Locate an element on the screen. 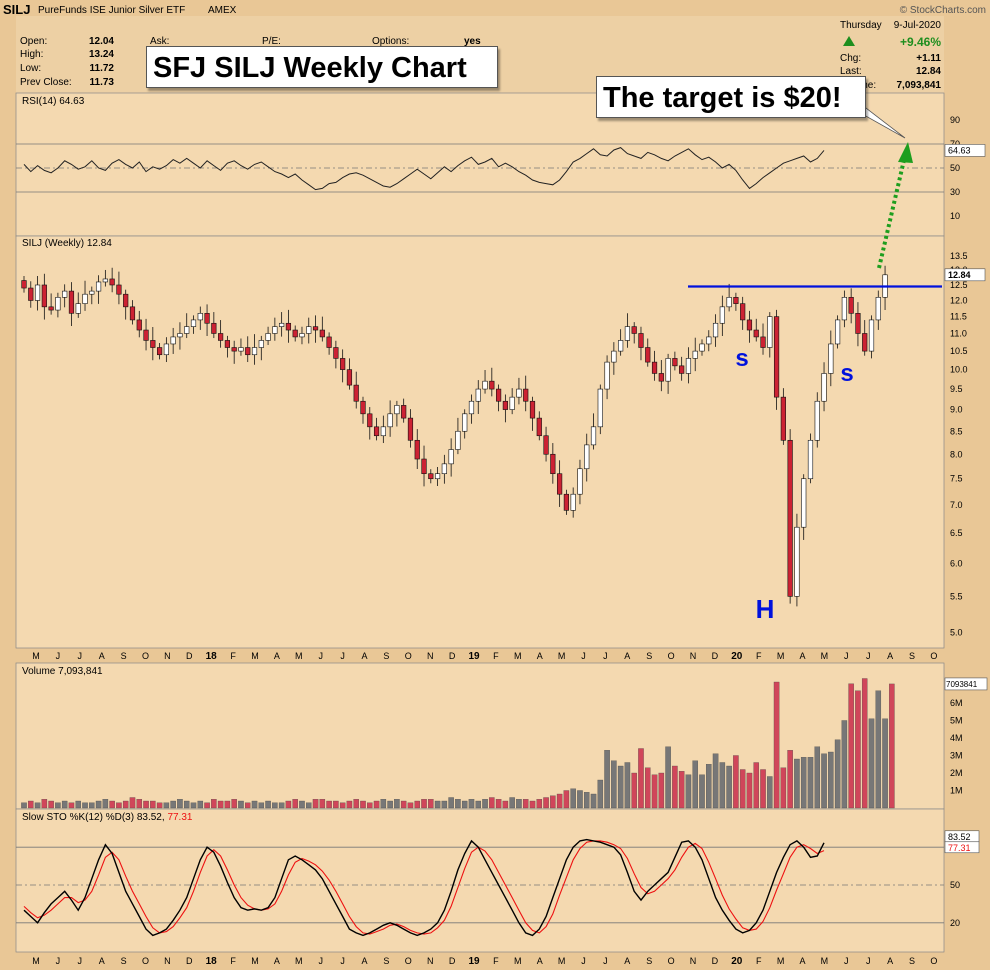  target-arrowhead-icon is located at coordinates (905, 152).